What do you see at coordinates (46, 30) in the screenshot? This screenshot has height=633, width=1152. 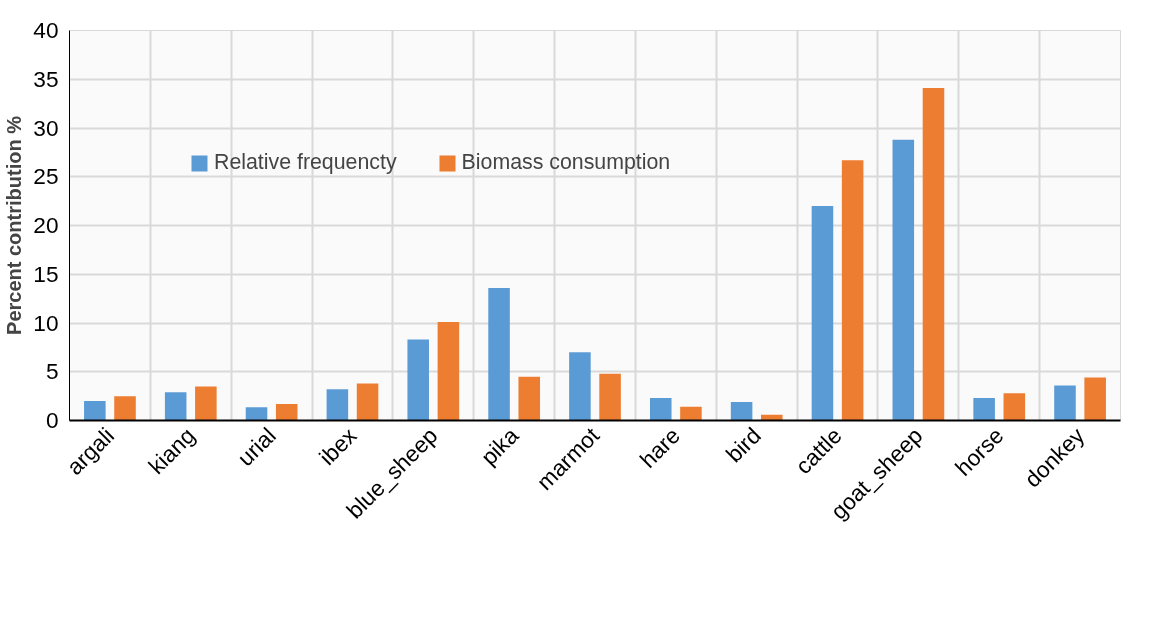 I see `y-tick-label: 40` at bounding box center [46, 30].